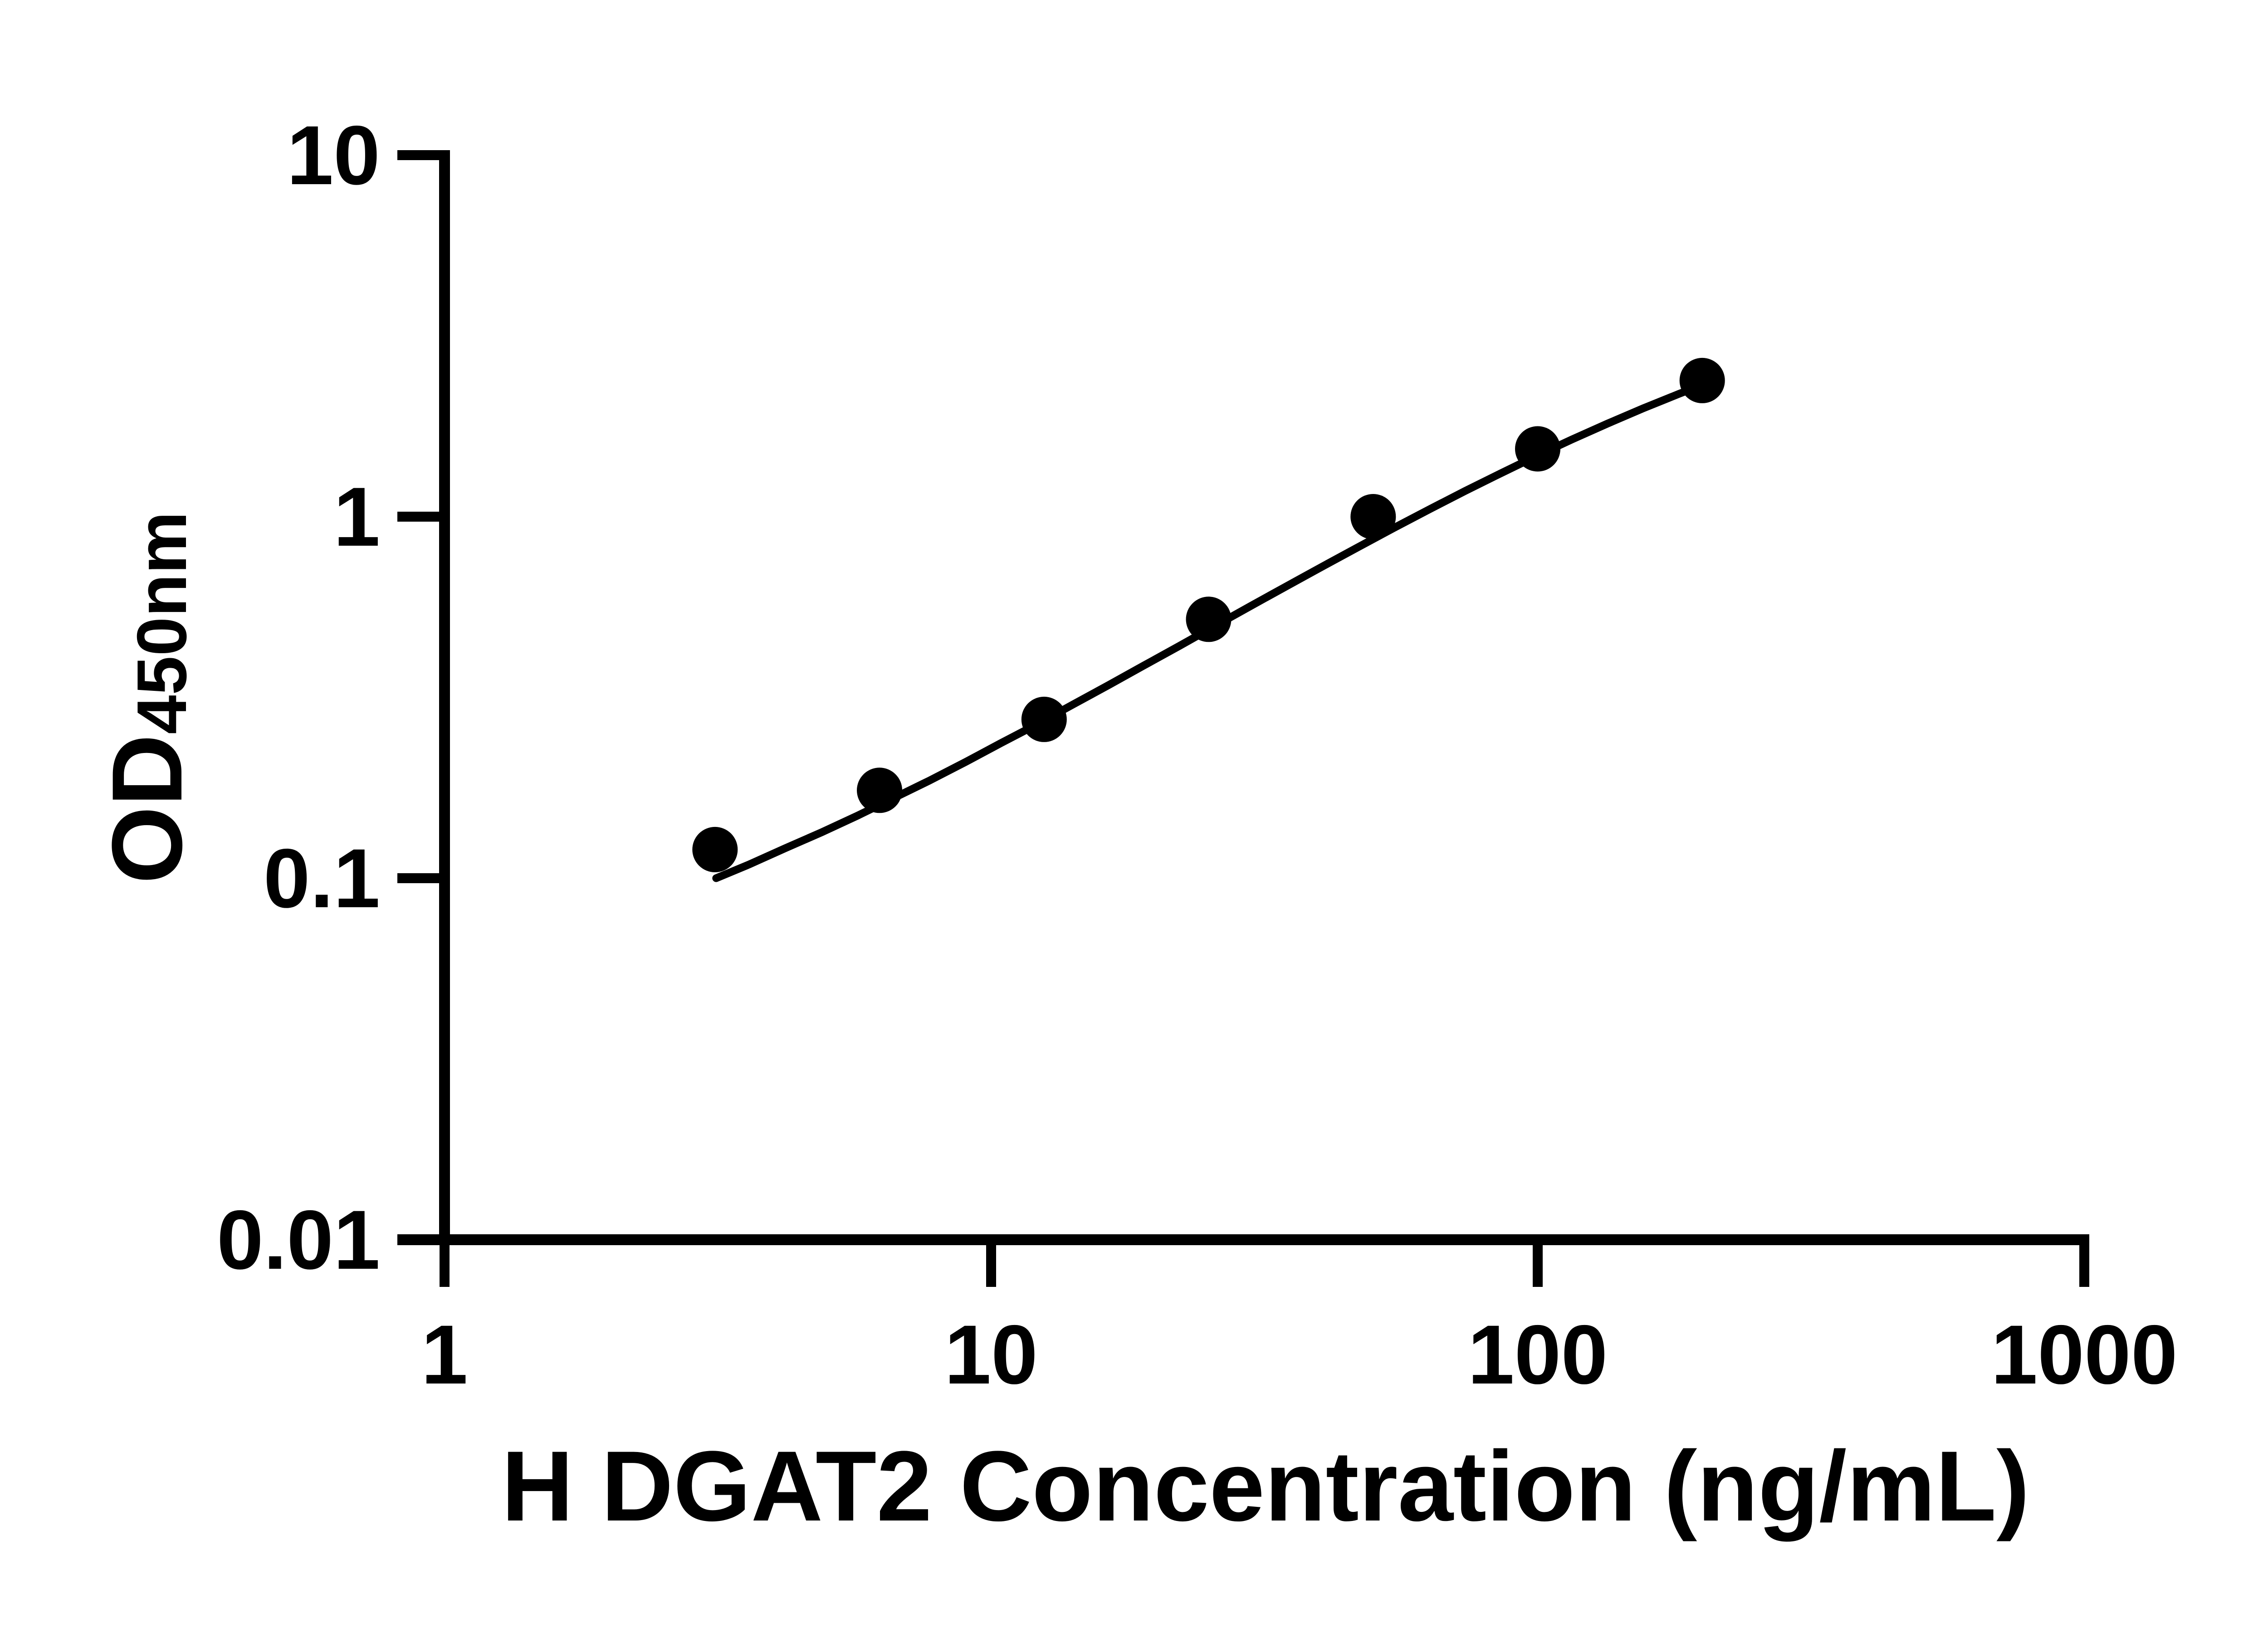  What do you see at coordinates (1538, 1355) in the screenshot?
I see `x-tick-label: 100` at bounding box center [1538, 1355].